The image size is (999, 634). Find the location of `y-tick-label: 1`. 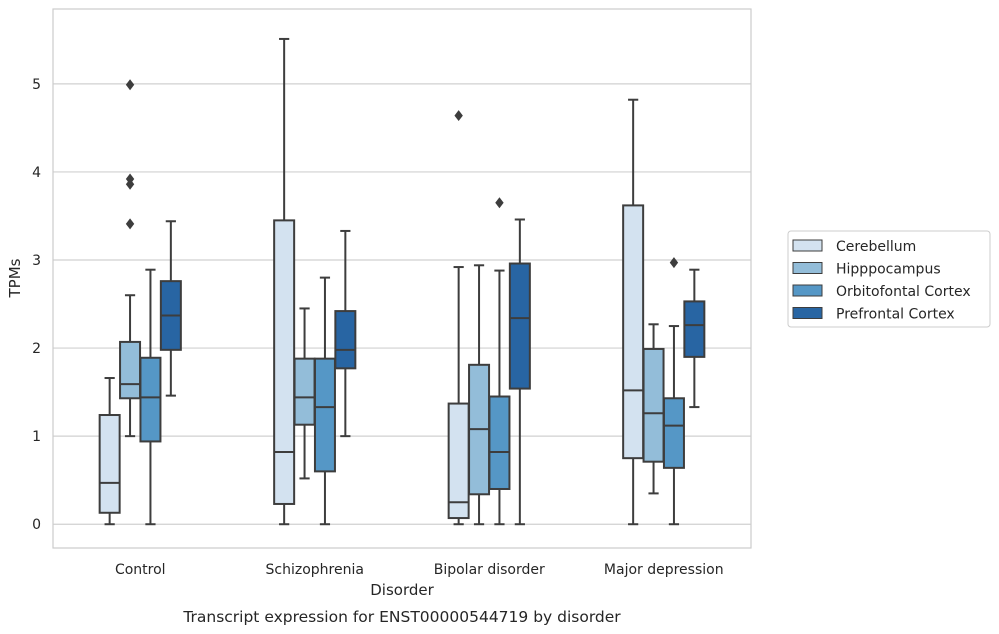

y-tick-label: 1 is located at coordinates (36, 437).